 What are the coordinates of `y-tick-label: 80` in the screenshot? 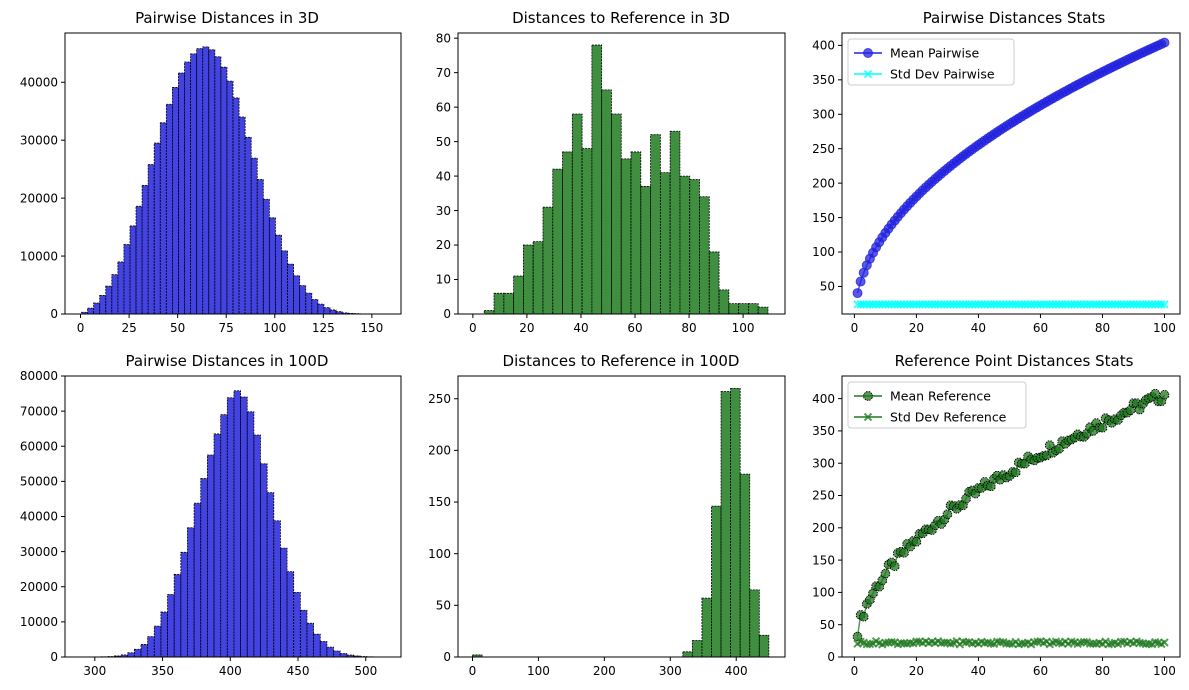 It's located at (443, 38).